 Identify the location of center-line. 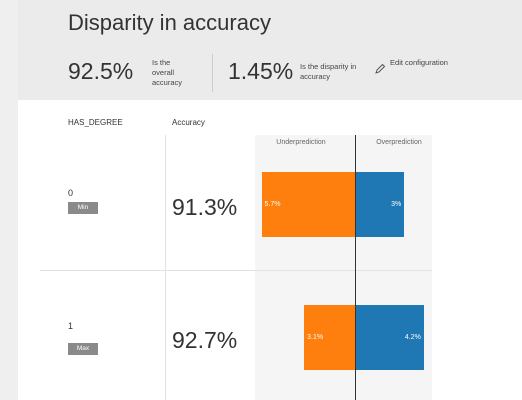
(355, 267).